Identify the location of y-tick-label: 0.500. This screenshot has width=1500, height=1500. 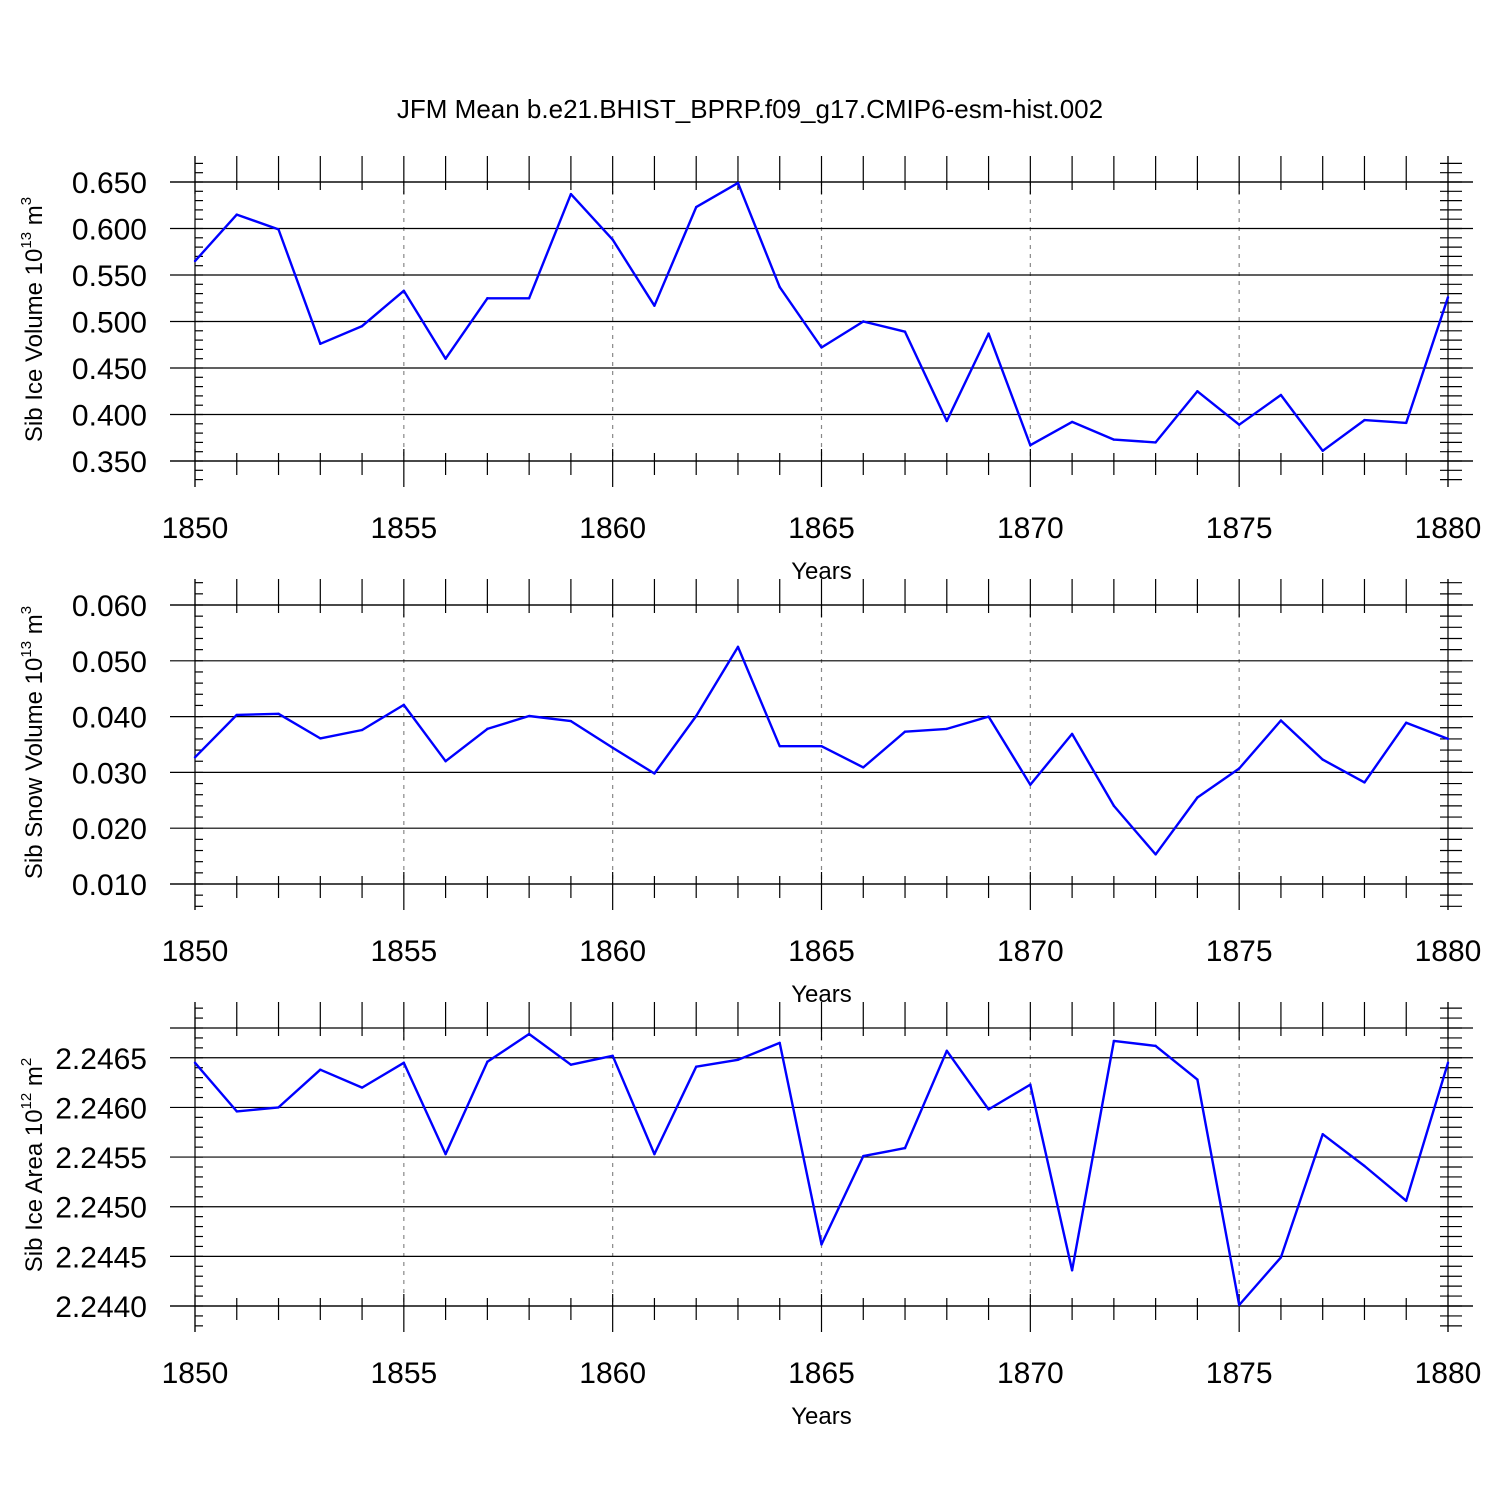
(109, 323).